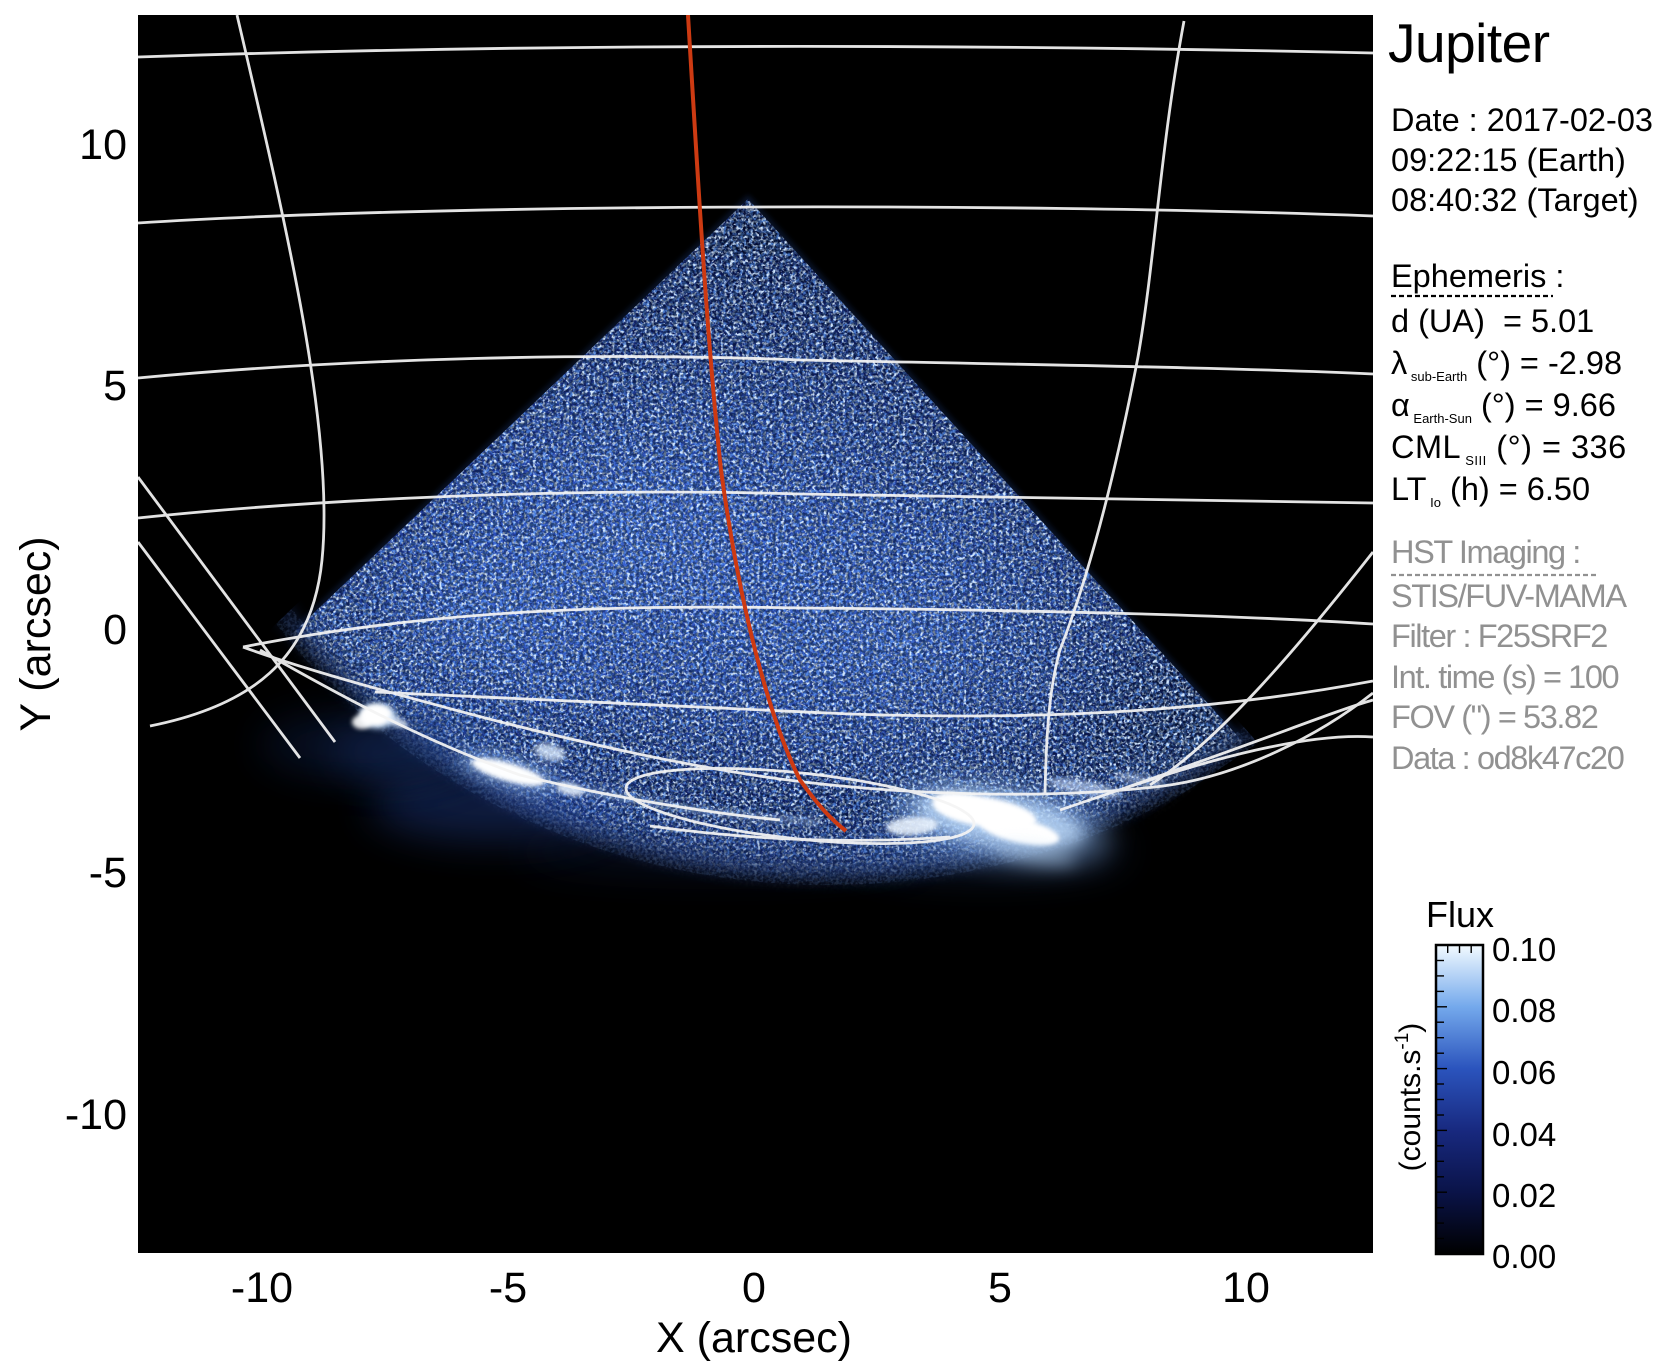 The image size is (1676, 1367). What do you see at coordinates (1485, 552) in the screenshot?
I see `svg-text: HST Imaging :` at bounding box center [1485, 552].